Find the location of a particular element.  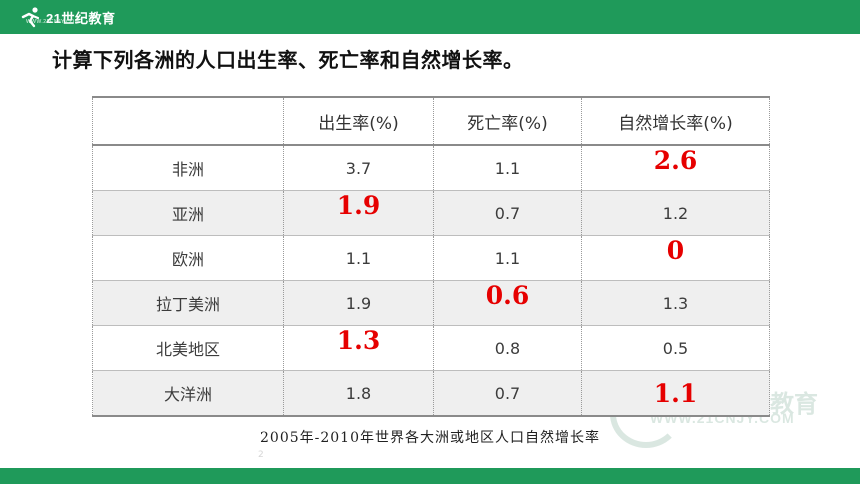

header-cell-birth: 出生率(%) is located at coordinates (358, 121).